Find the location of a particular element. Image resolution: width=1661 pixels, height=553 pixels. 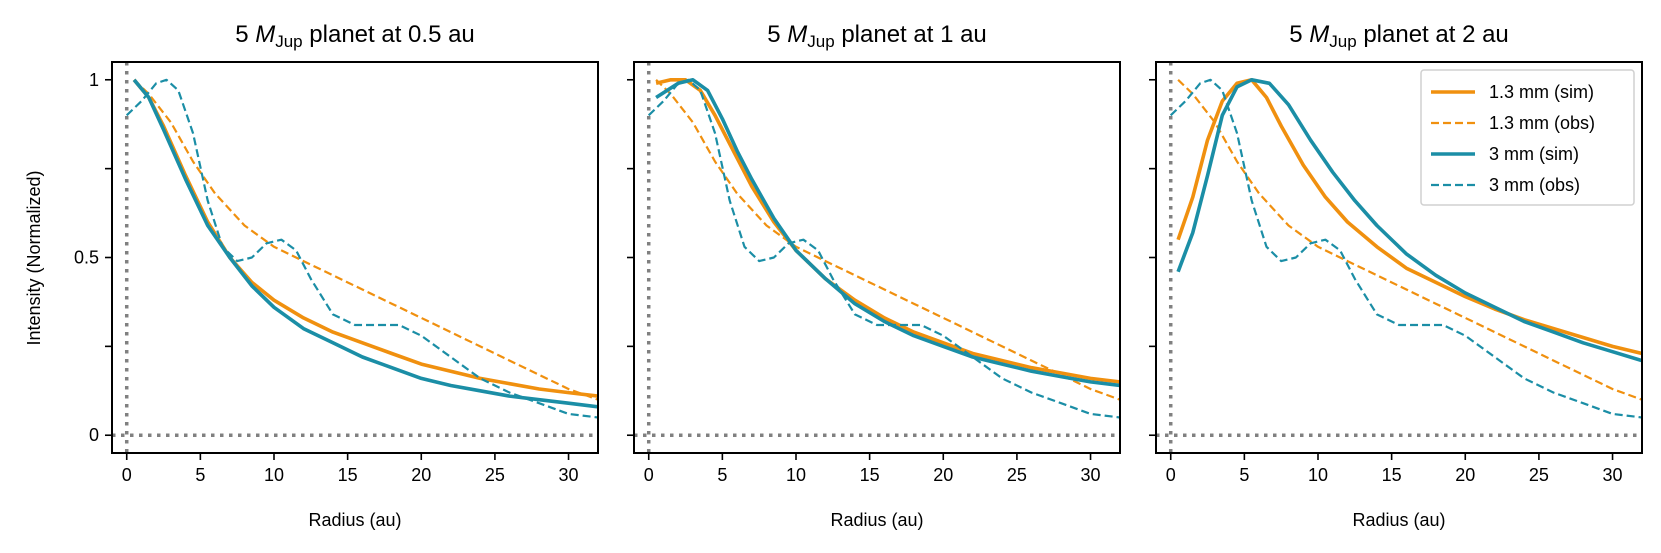

legend-box is located at coordinates (1527, 137).